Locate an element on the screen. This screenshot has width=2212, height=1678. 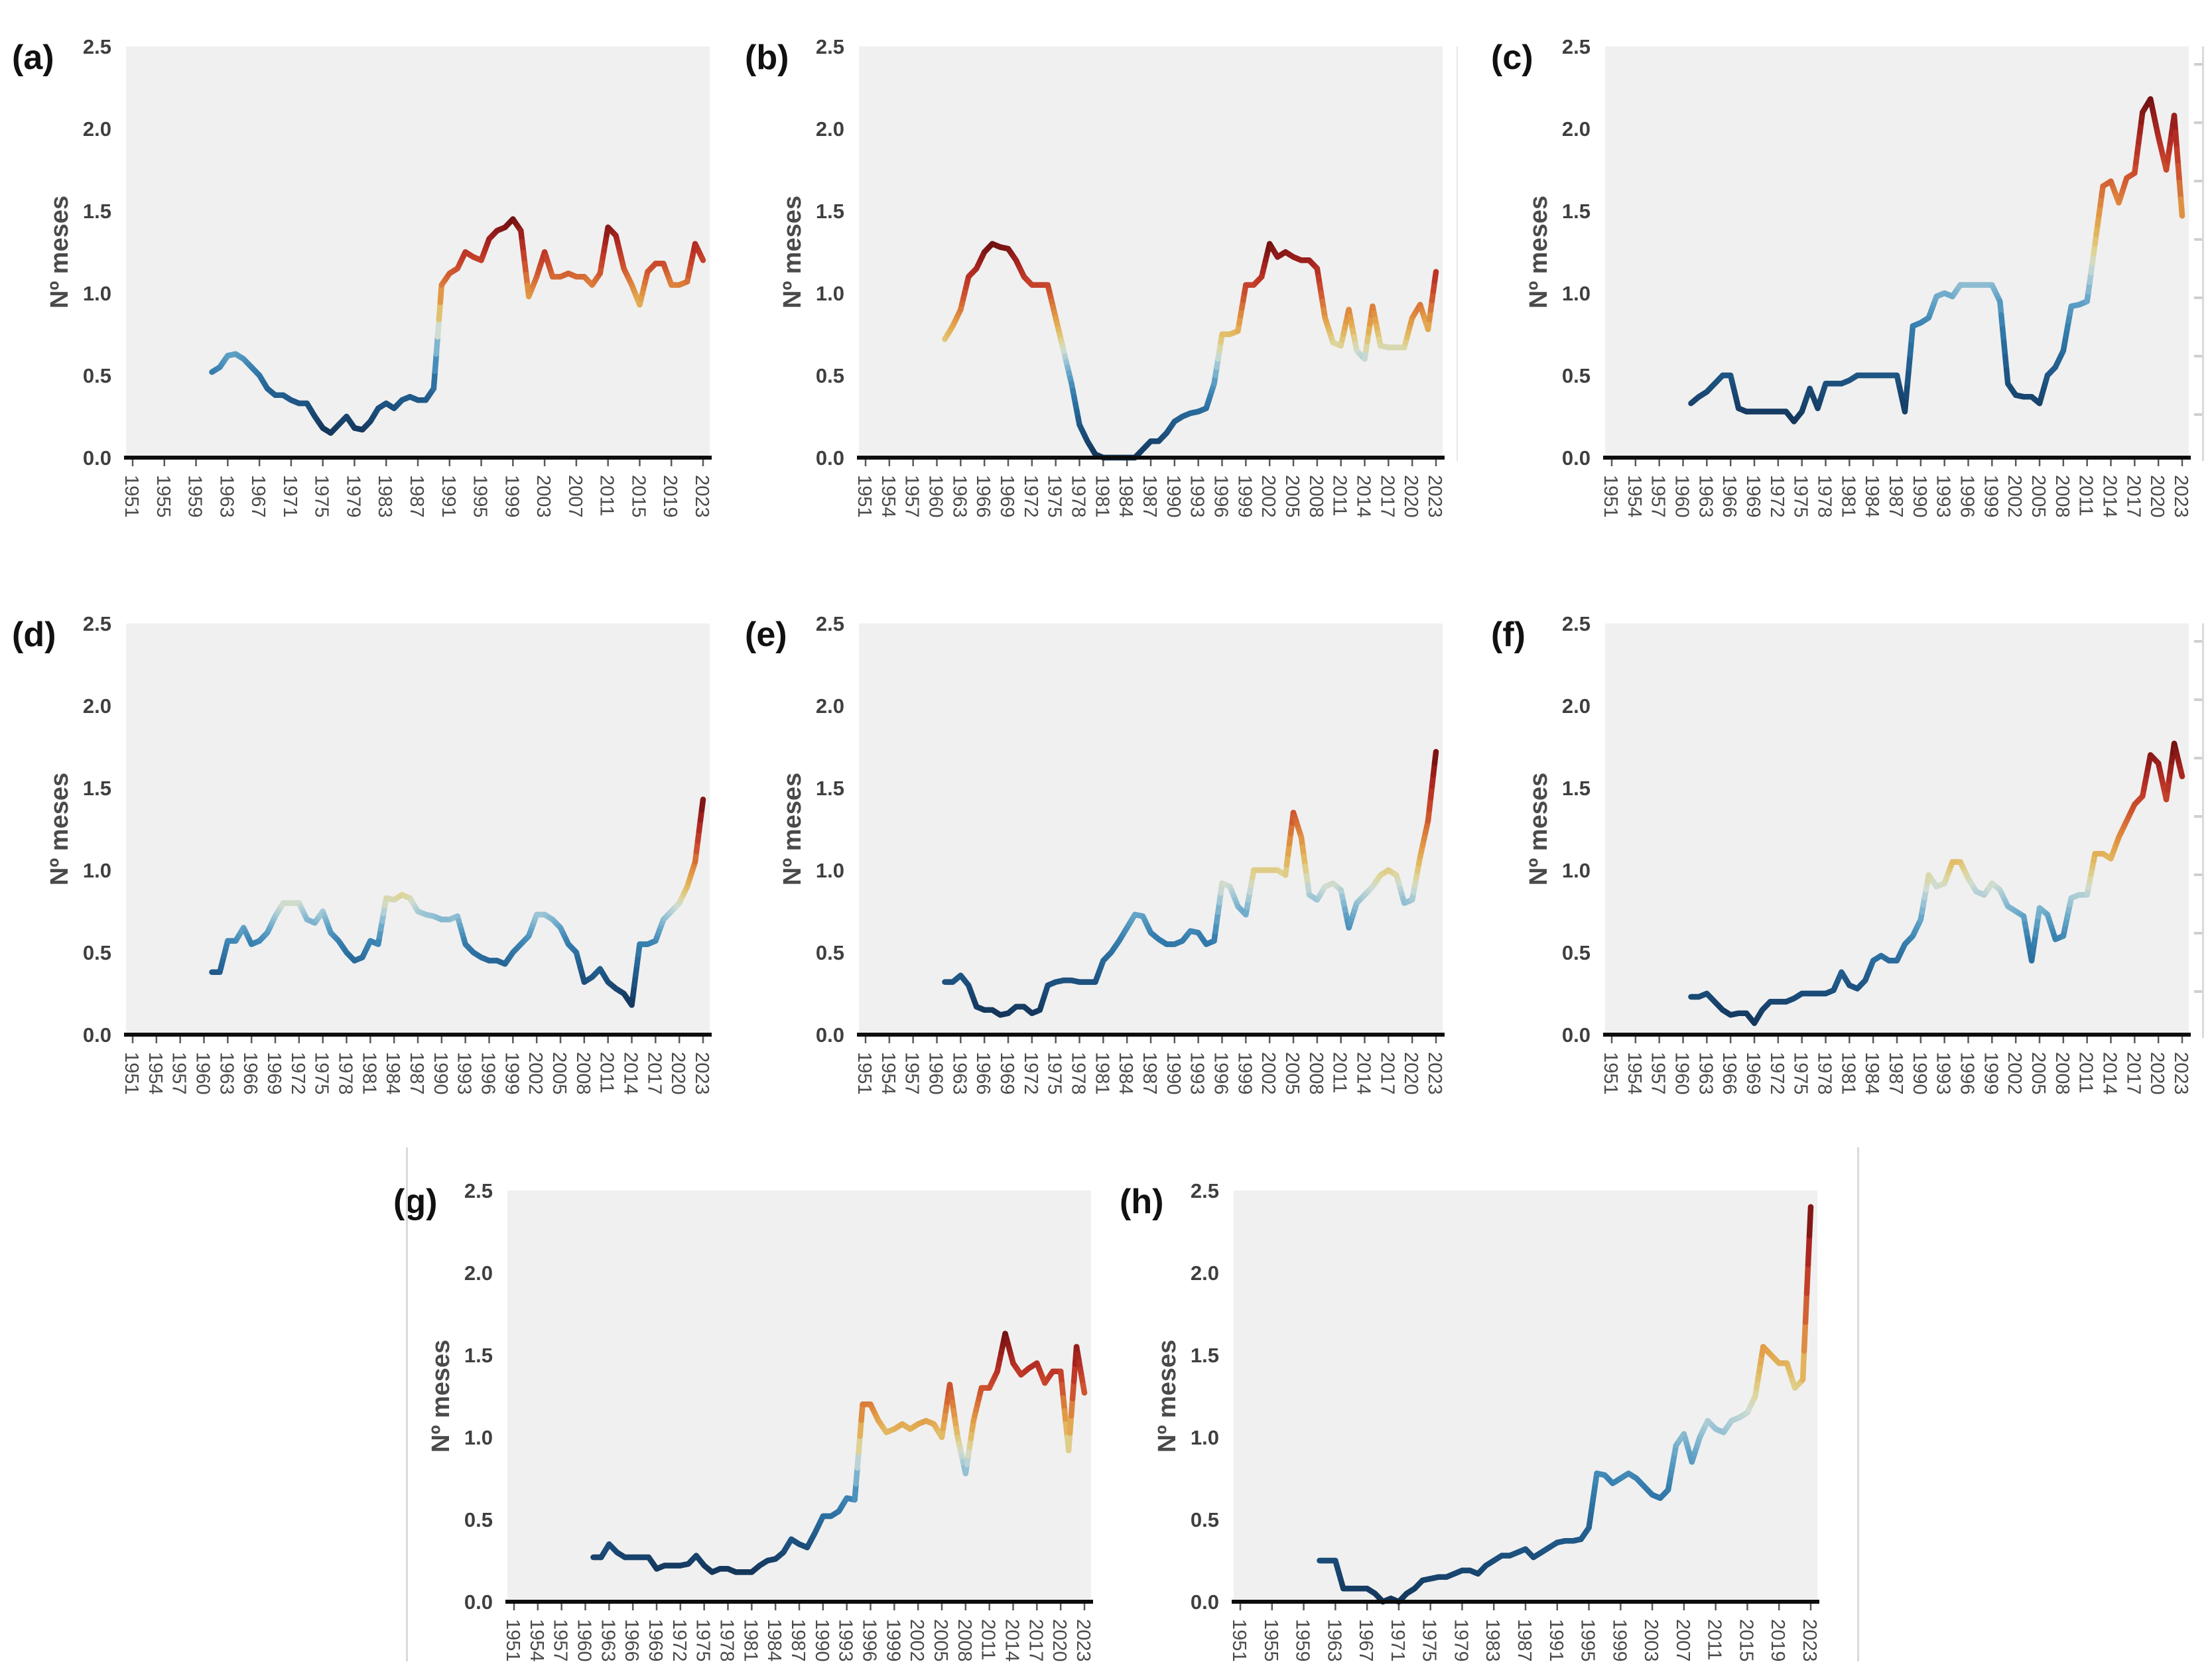
x-tick-label: 1969 is located at coordinates (1006, 1073).